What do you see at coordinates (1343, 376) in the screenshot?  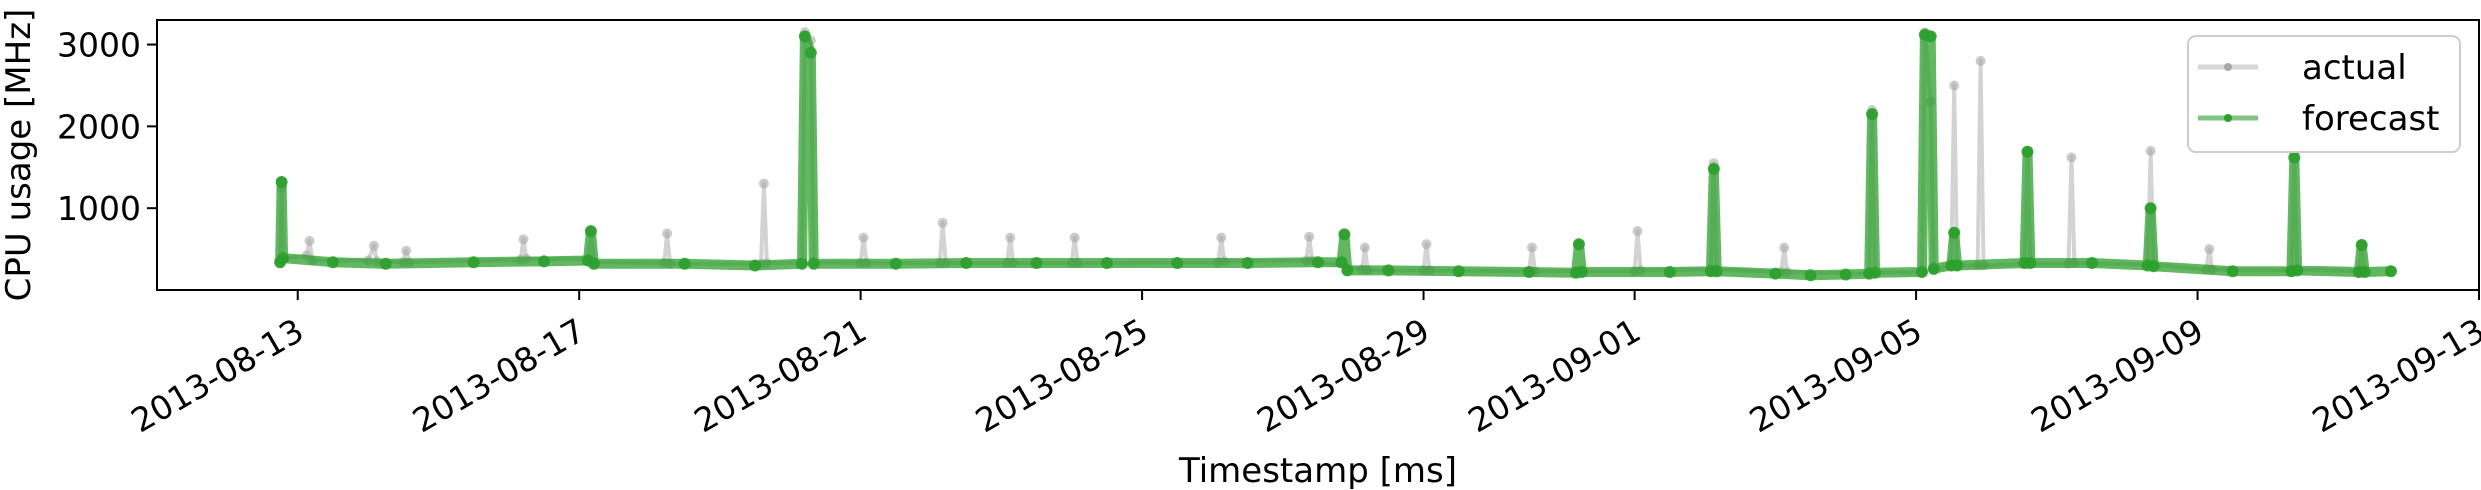 I see `x-tick-label: 2013-08-29` at bounding box center [1343, 376].